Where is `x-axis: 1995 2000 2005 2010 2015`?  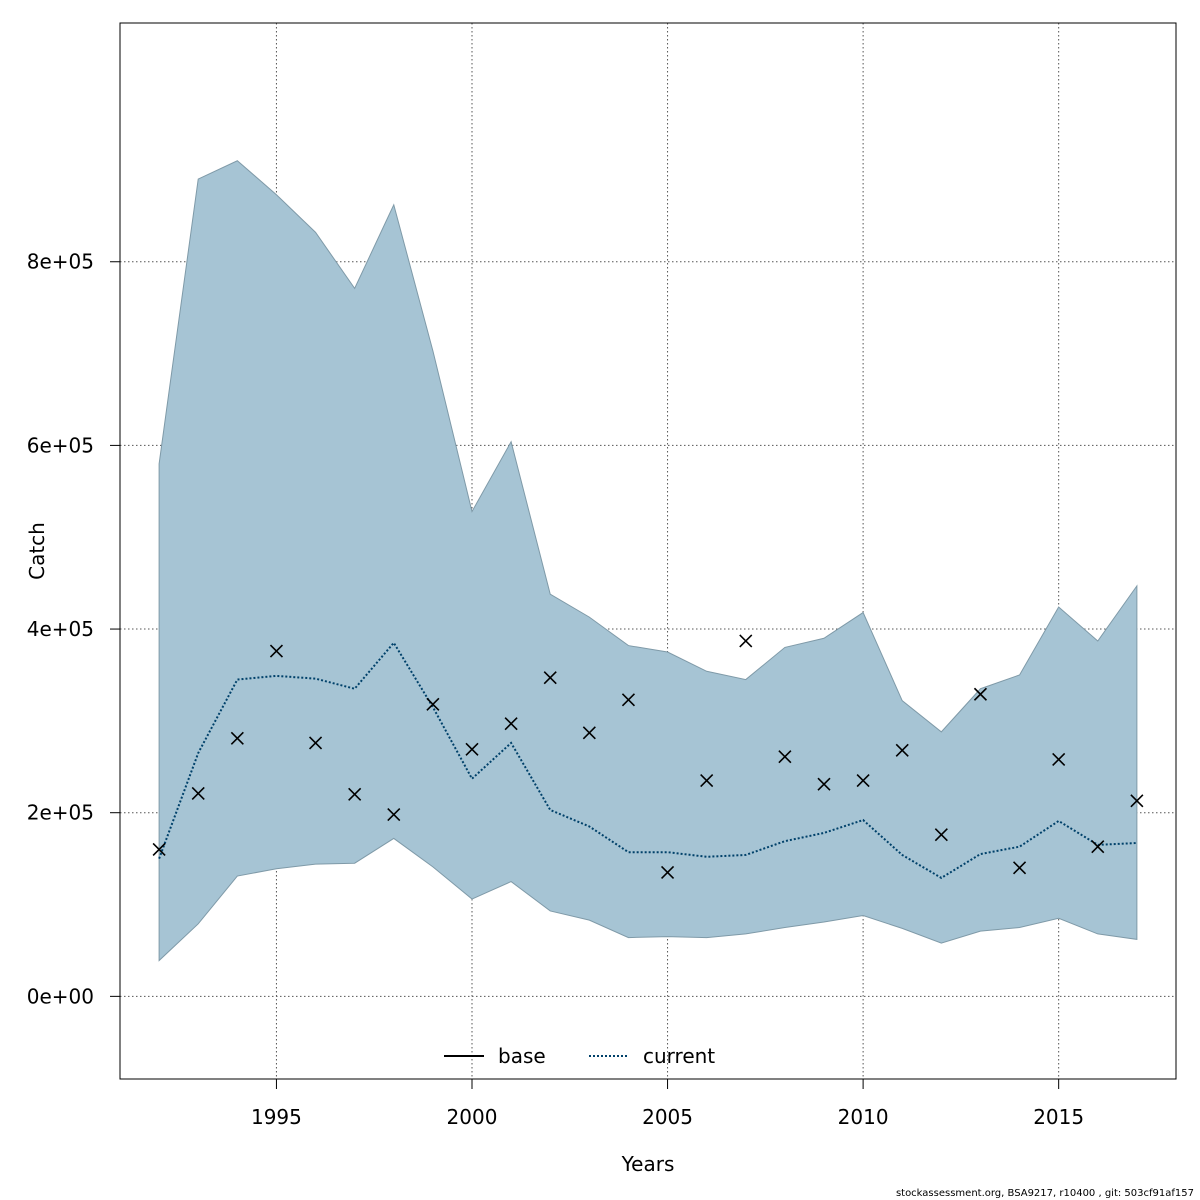
x-axis: 1995 2000 2005 2010 2015 is located at coordinates (667, 1104).